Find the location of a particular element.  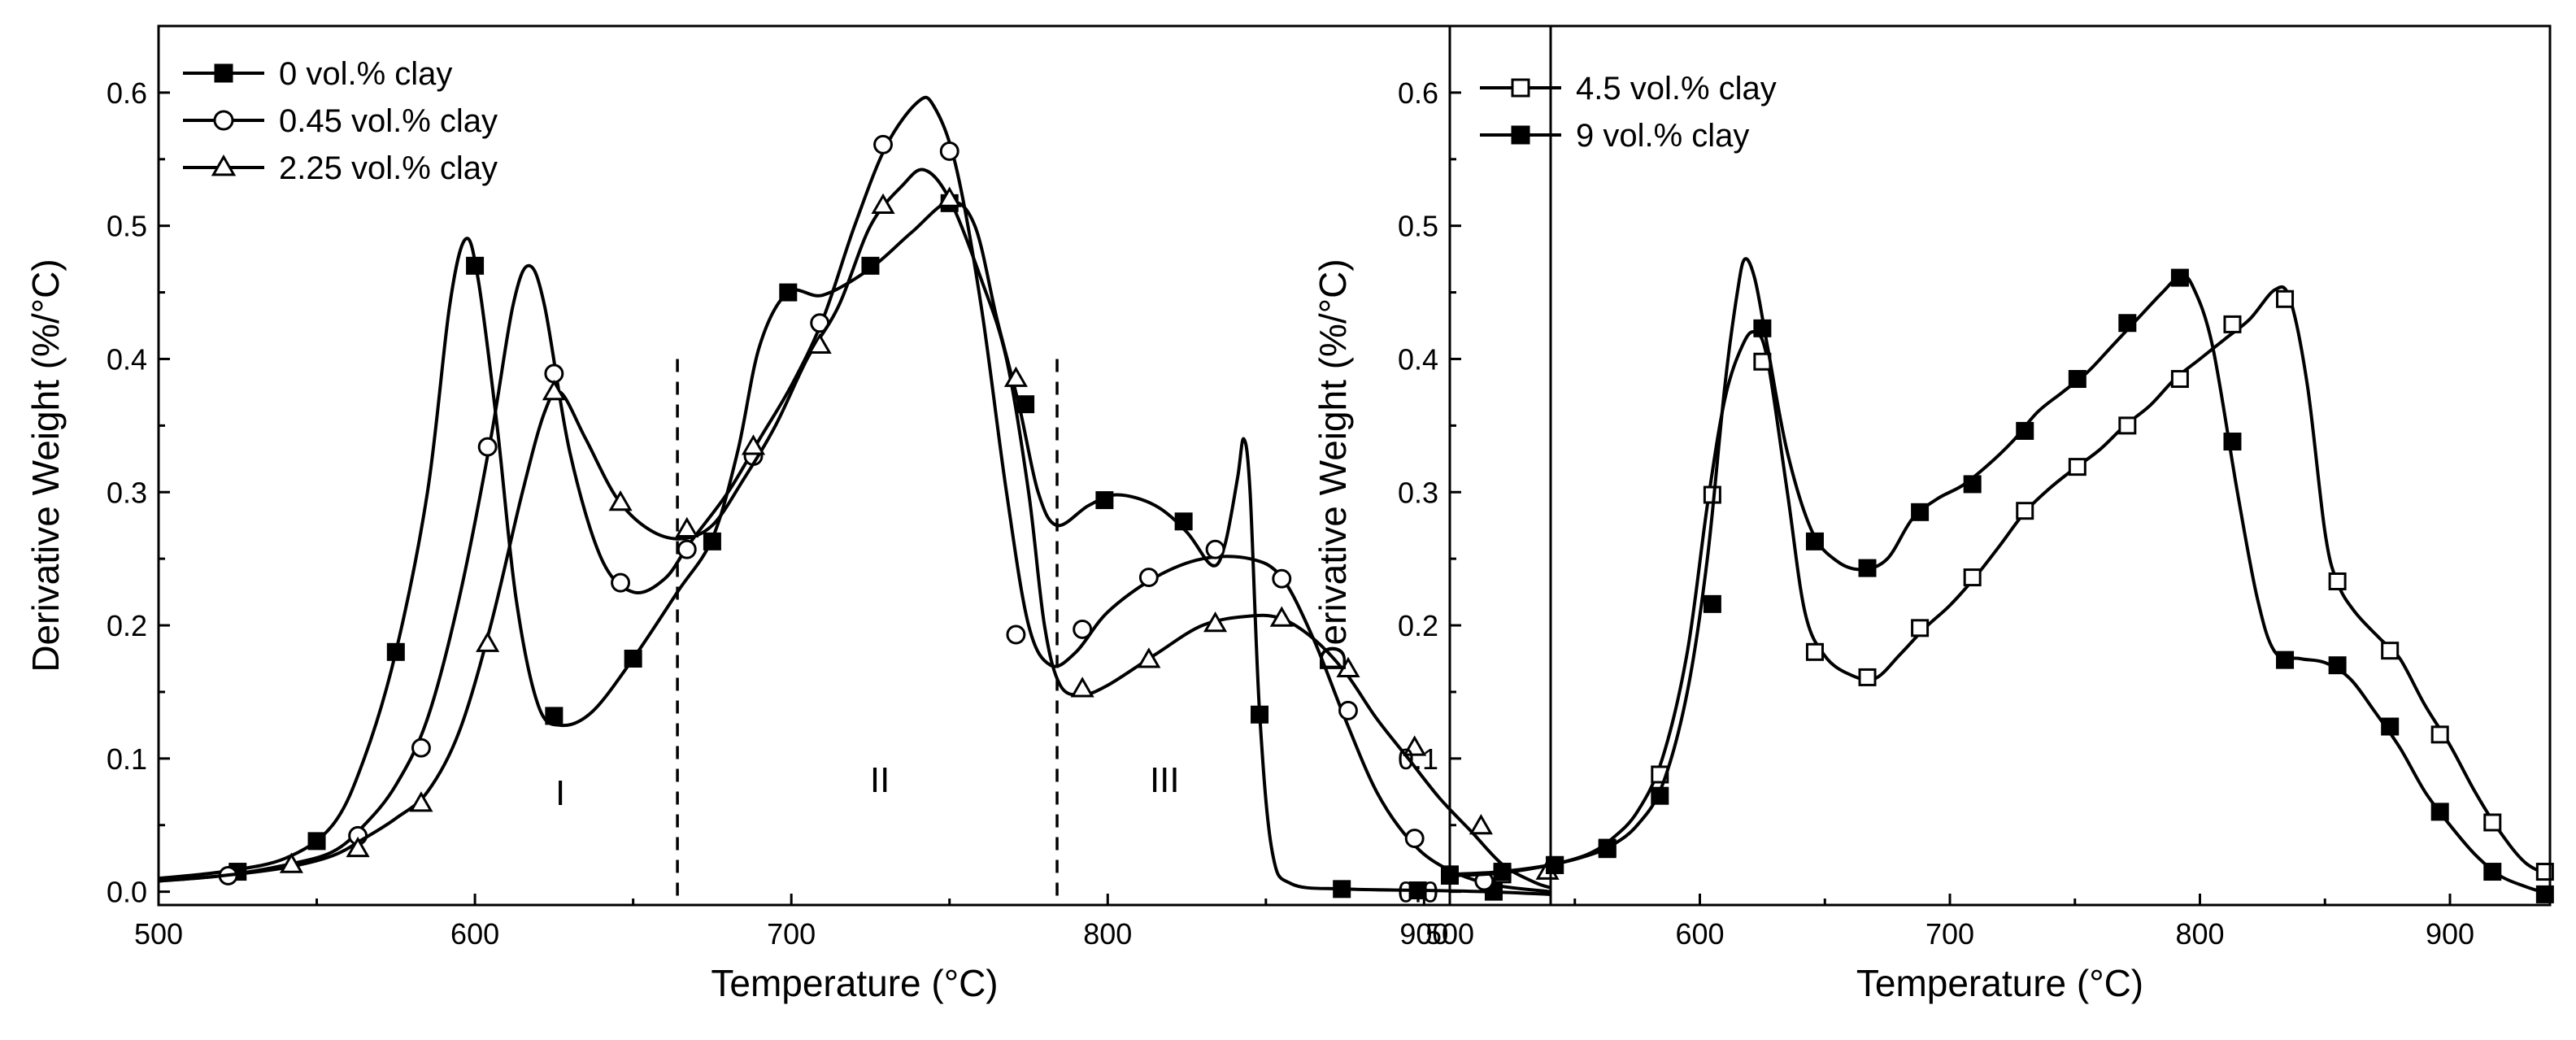

region-label: I is located at coordinates (560, 793).